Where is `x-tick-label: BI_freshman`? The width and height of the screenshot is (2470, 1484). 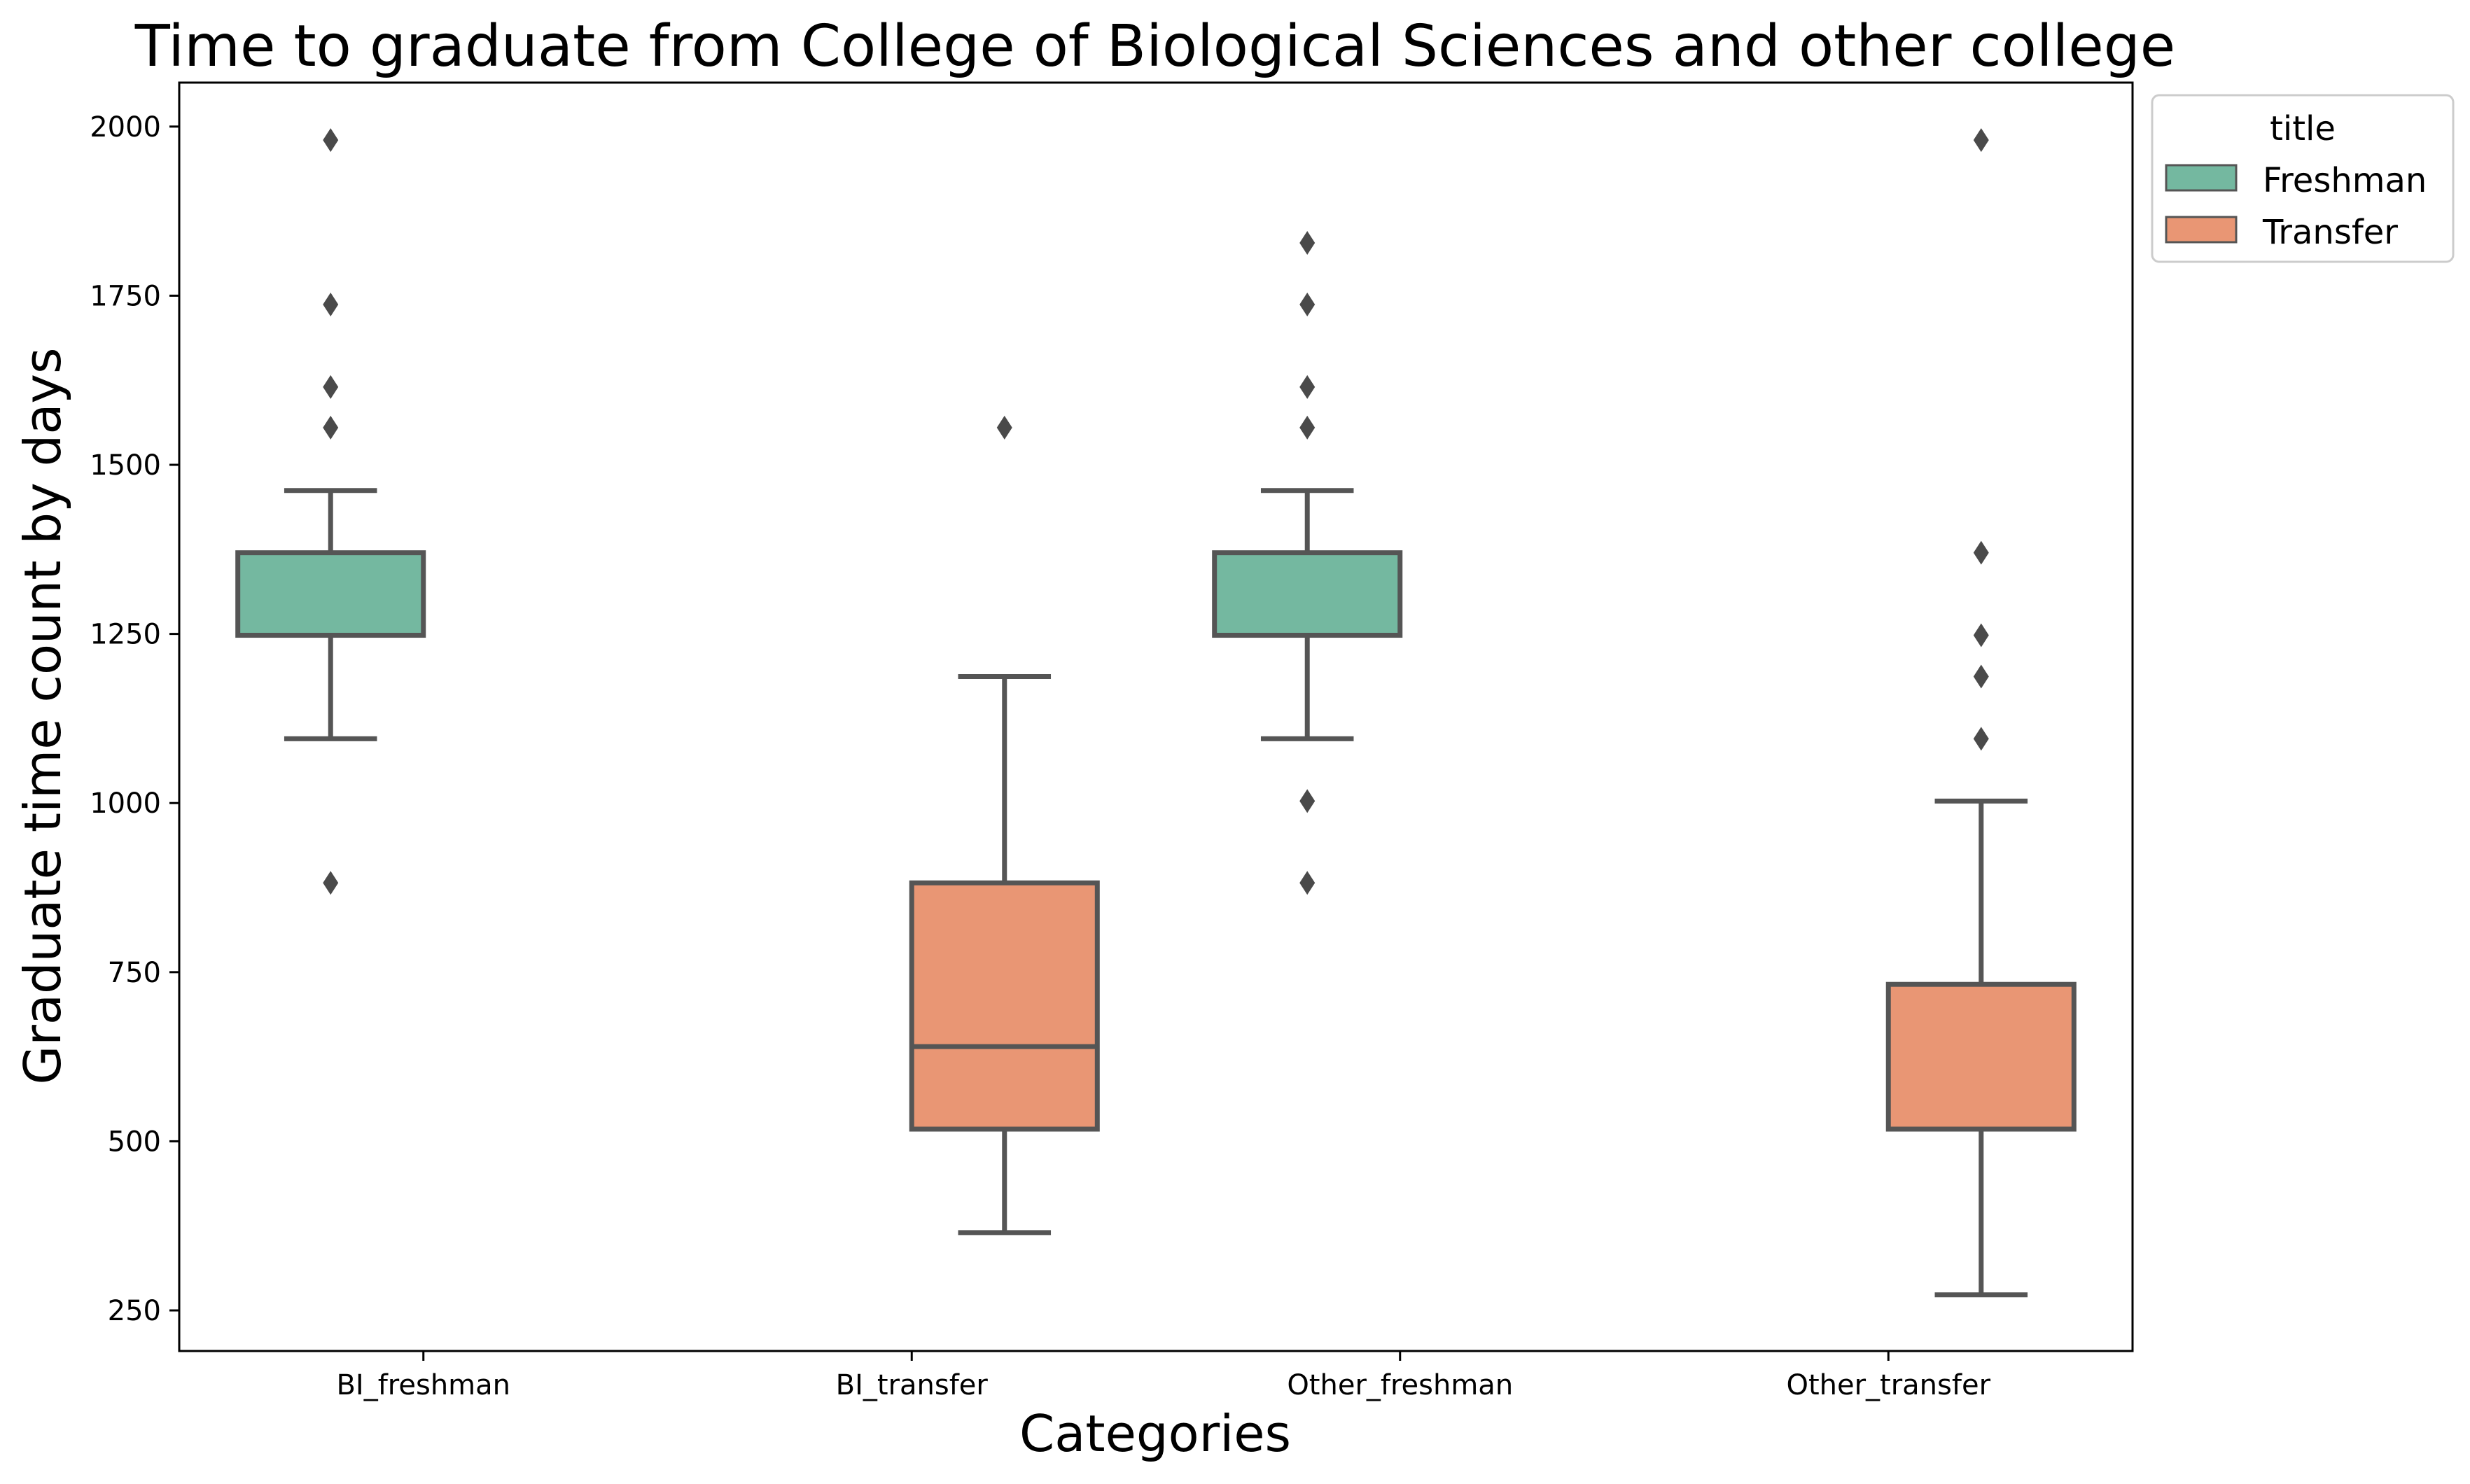 x-tick-label: BI_freshman is located at coordinates (423, 1385).